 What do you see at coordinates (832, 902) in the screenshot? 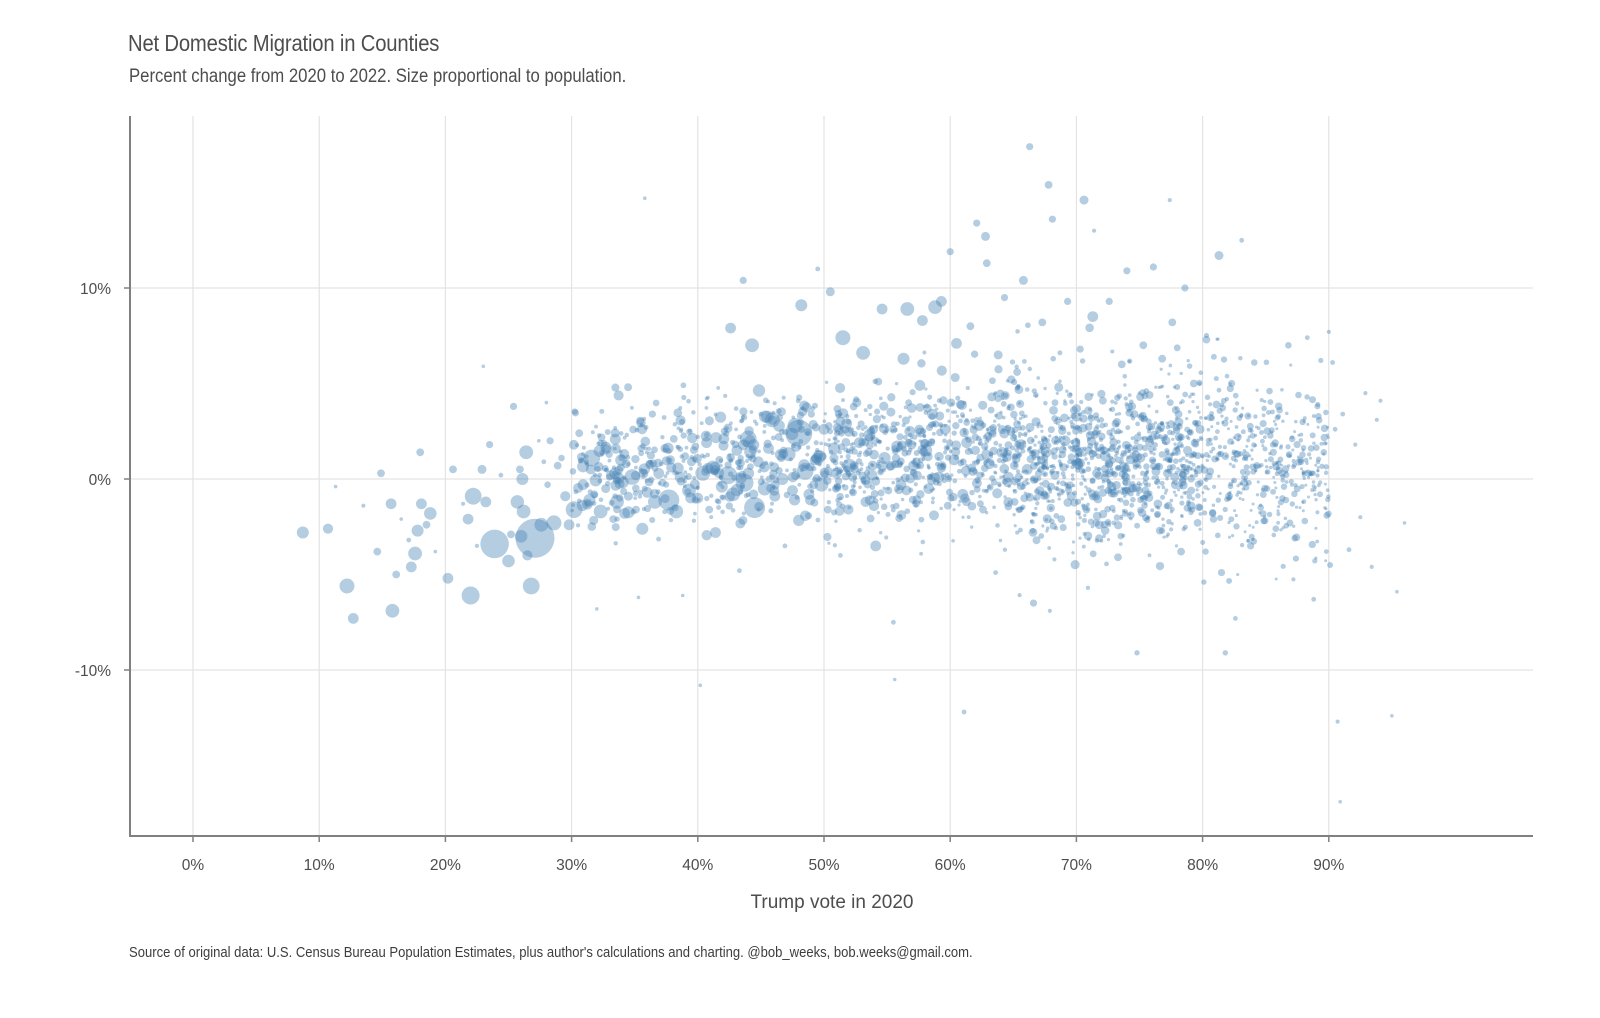
I see `x-axis-title: Trump vote in 2020` at bounding box center [832, 902].